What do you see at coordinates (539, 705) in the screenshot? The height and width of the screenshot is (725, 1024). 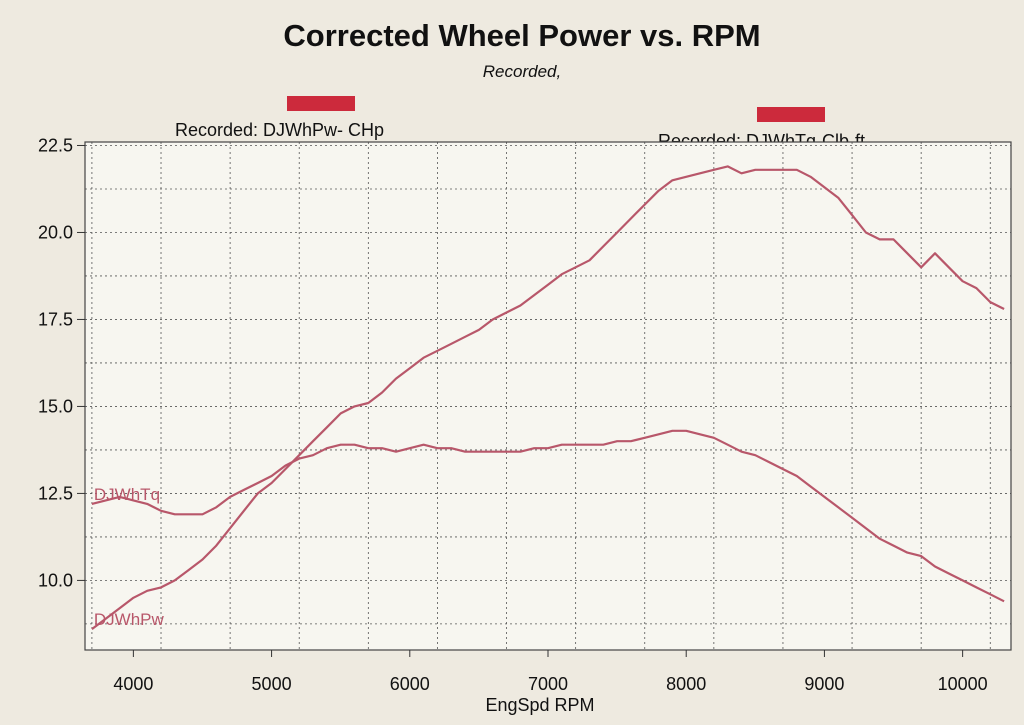 I see `x-axis-label: EngSpd RPM` at bounding box center [539, 705].